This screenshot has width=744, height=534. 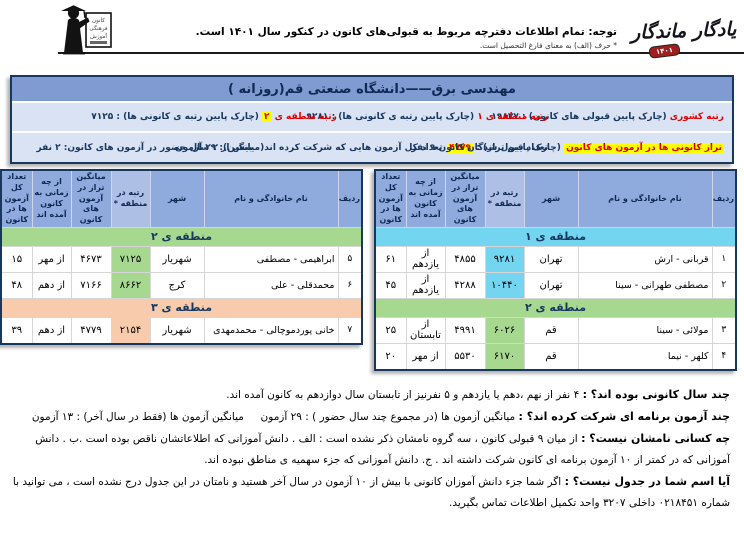 I want to click on cell-avg-score: ۴۹۹۱, so click(x=465, y=330).